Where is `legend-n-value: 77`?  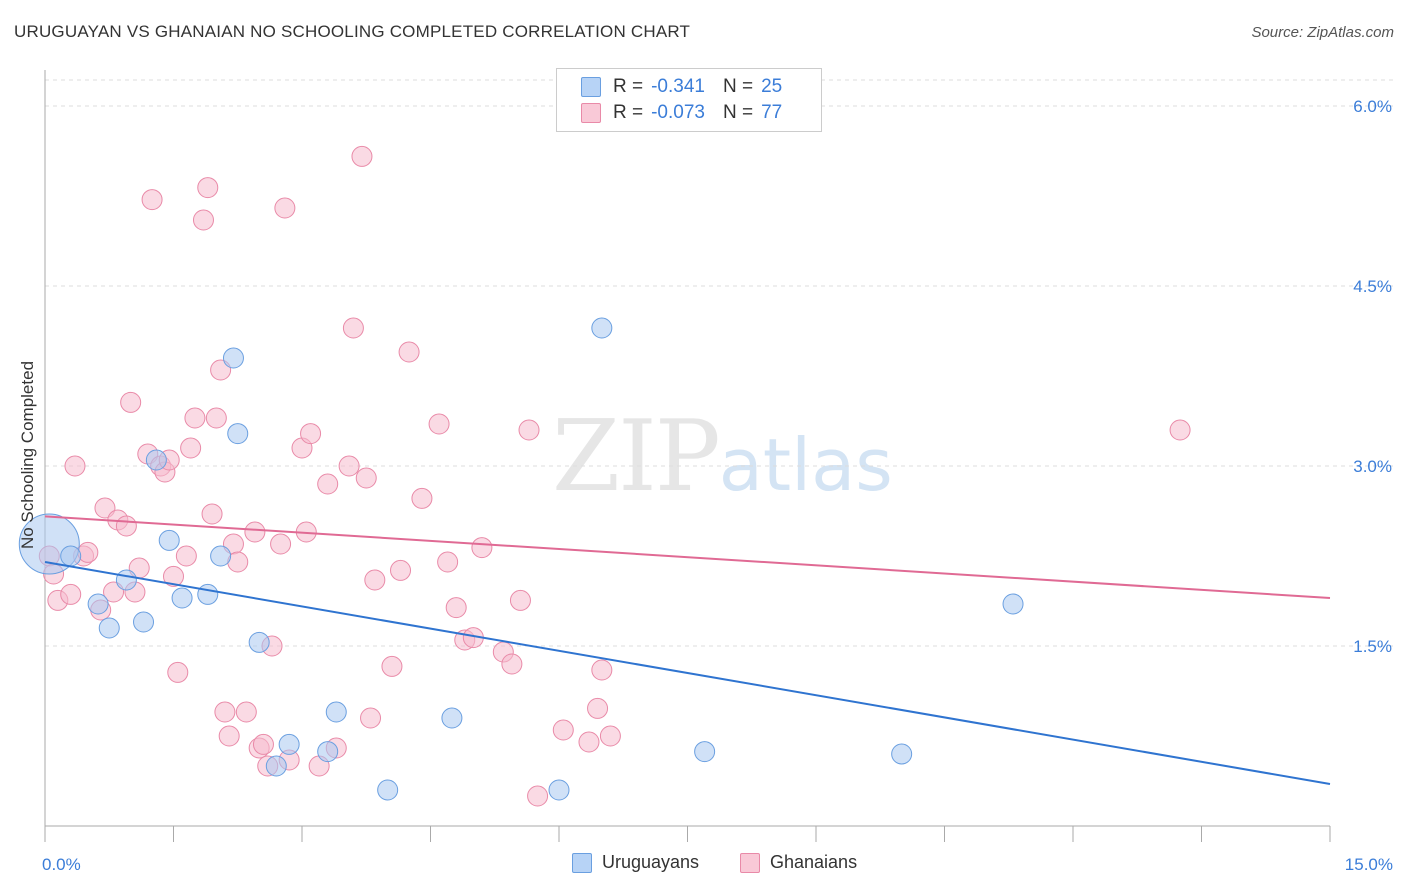 legend-n-value: 77 is located at coordinates (772, 112).